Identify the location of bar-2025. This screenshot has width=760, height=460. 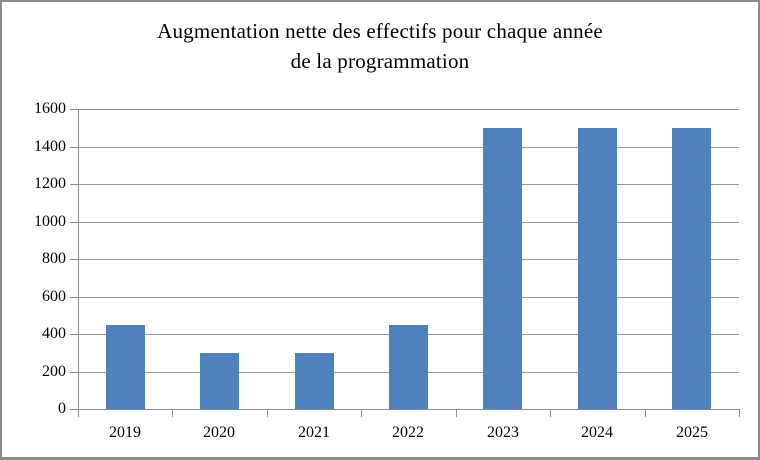
(691, 268).